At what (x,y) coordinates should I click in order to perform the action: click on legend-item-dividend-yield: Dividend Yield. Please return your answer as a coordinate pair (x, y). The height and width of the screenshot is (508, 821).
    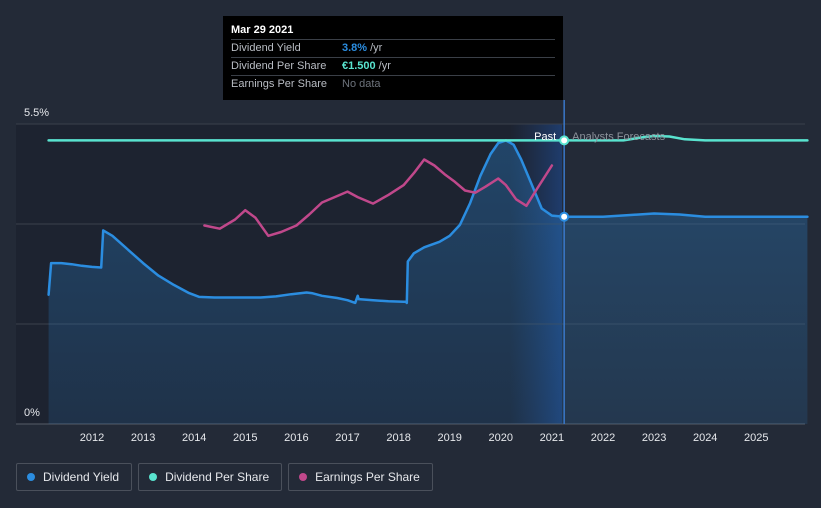
    Looking at the image, I should click on (74, 477).